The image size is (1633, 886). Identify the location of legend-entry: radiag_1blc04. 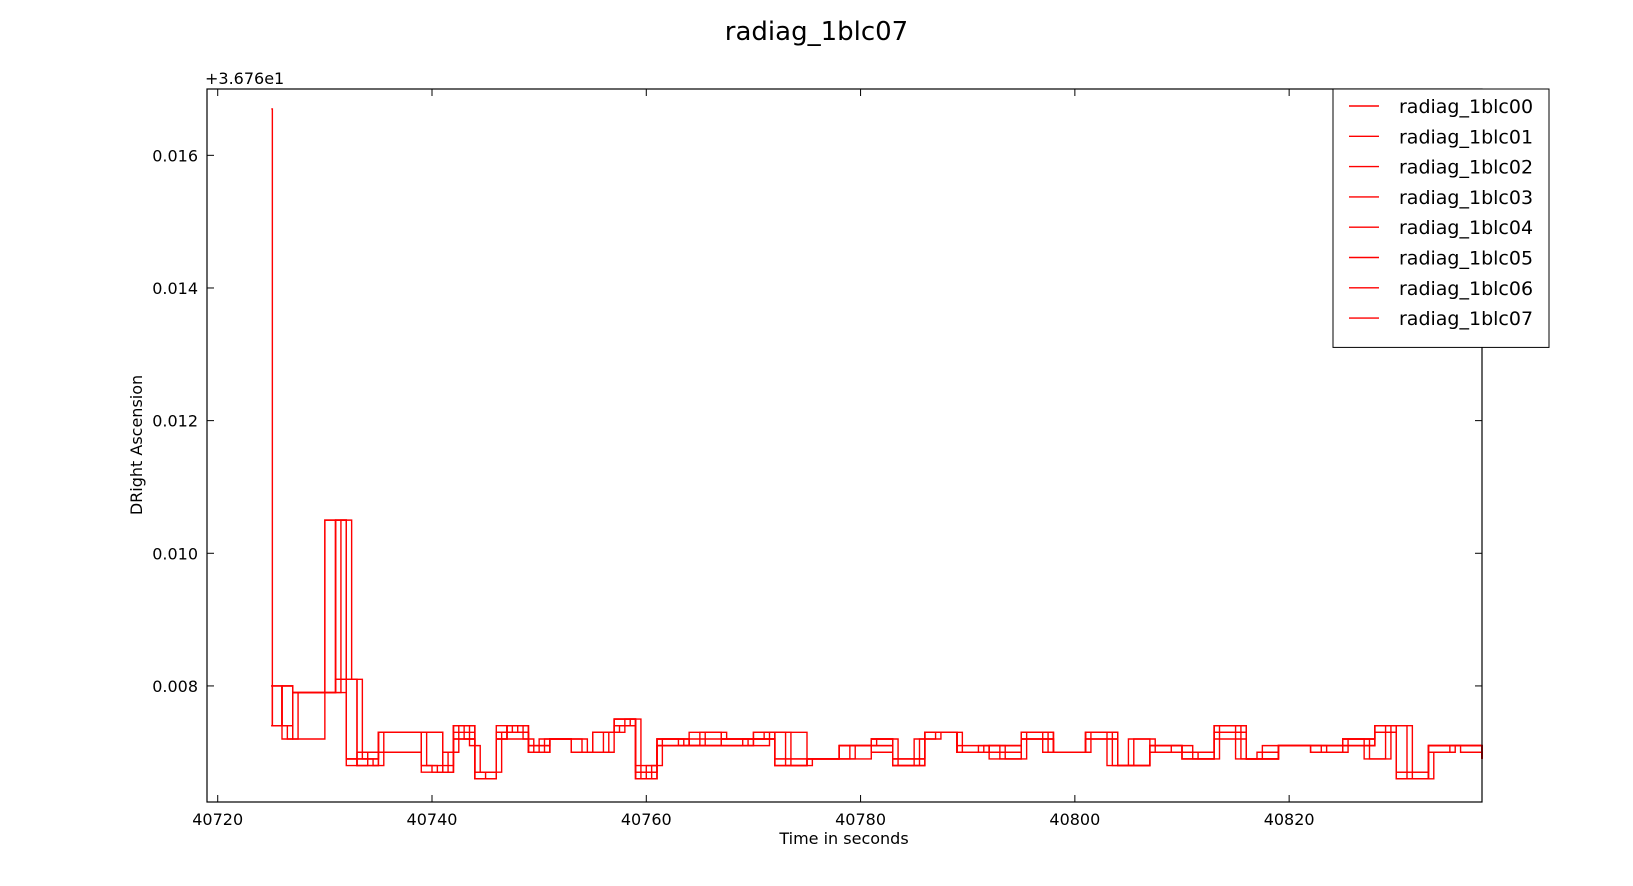
(1466, 228).